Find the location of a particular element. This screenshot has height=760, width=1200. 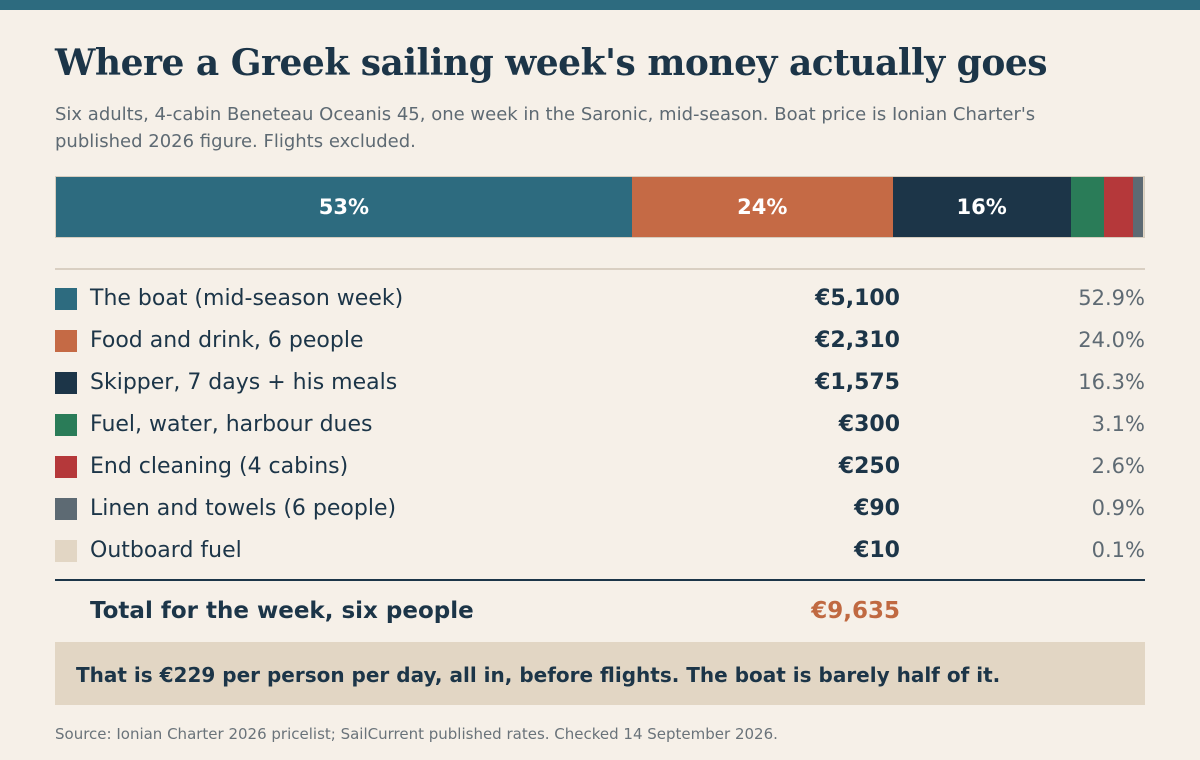

table-row: Fuel, water, harbour dues €300 3.1% is located at coordinates (600, 426).